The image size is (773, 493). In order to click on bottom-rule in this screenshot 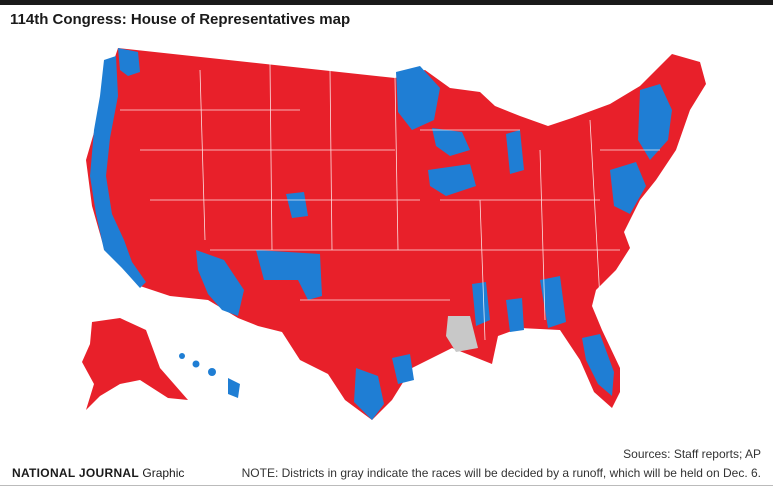, I will do `click(386, 485)`.